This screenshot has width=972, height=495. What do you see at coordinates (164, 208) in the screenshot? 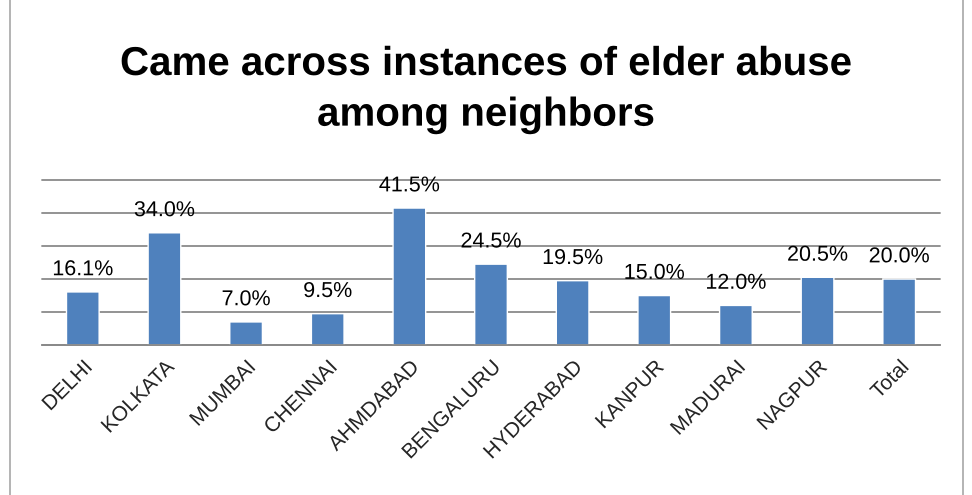
I see `data-label: 34.0%` at bounding box center [164, 208].